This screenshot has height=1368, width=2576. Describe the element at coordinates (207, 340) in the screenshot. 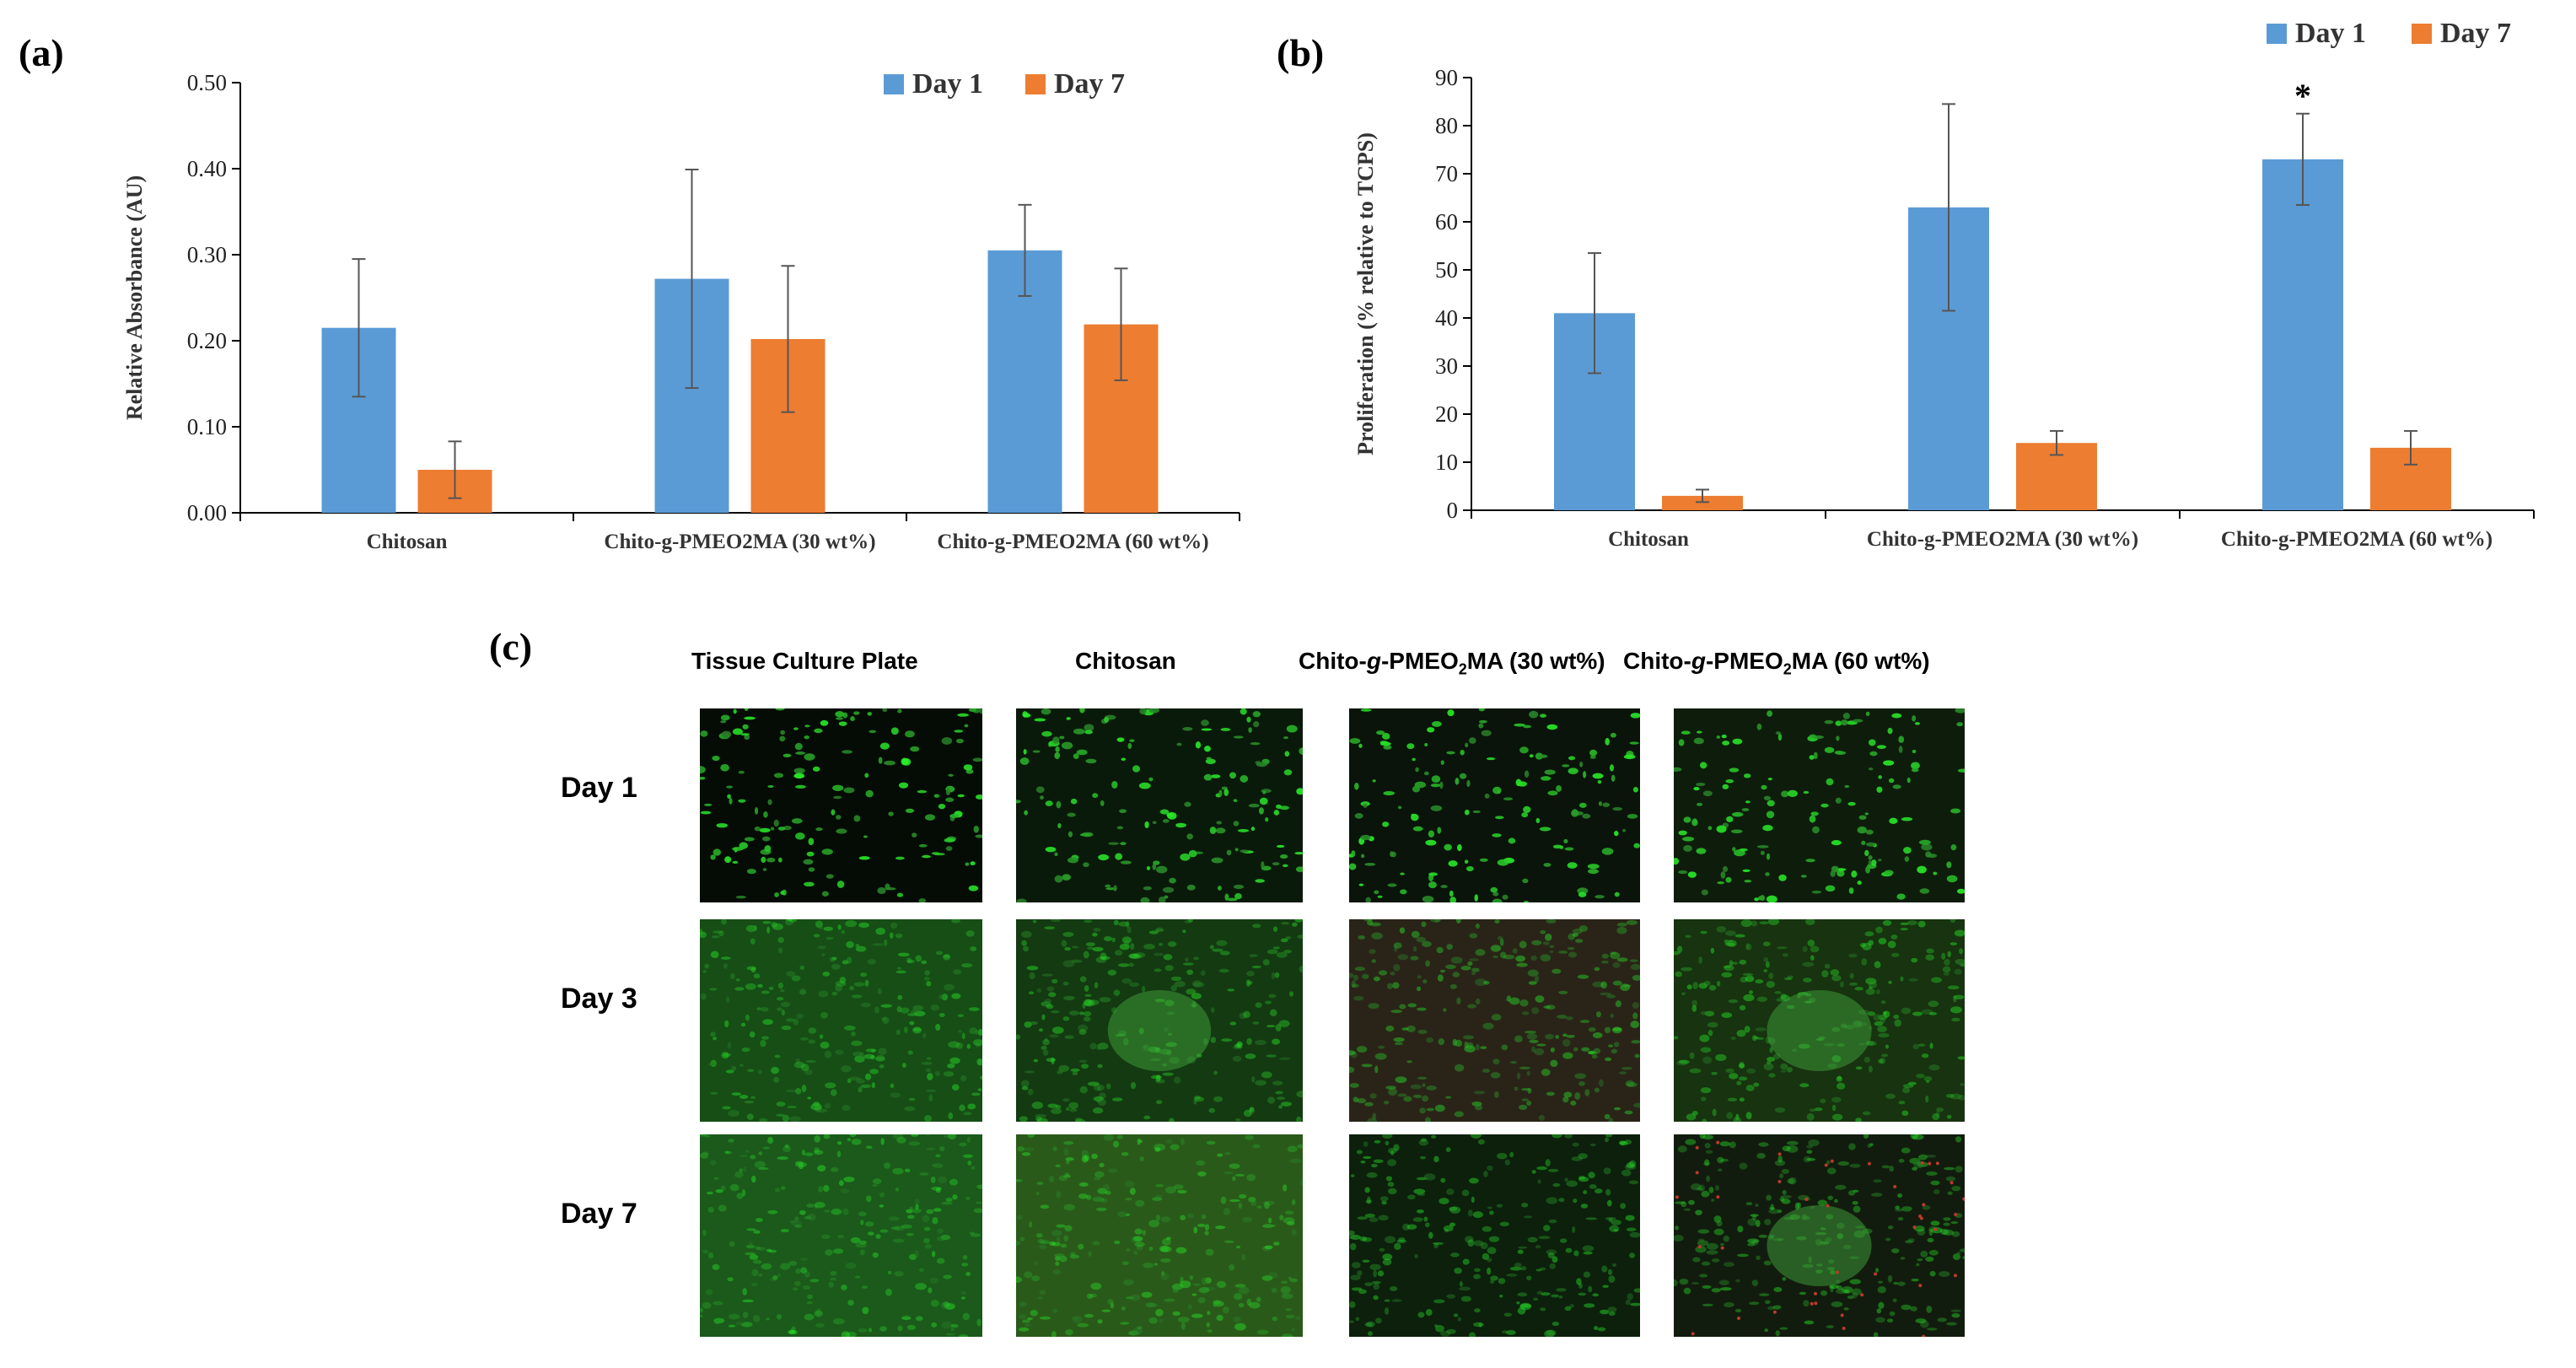

I see `y-tick-label: 0.20` at that location.